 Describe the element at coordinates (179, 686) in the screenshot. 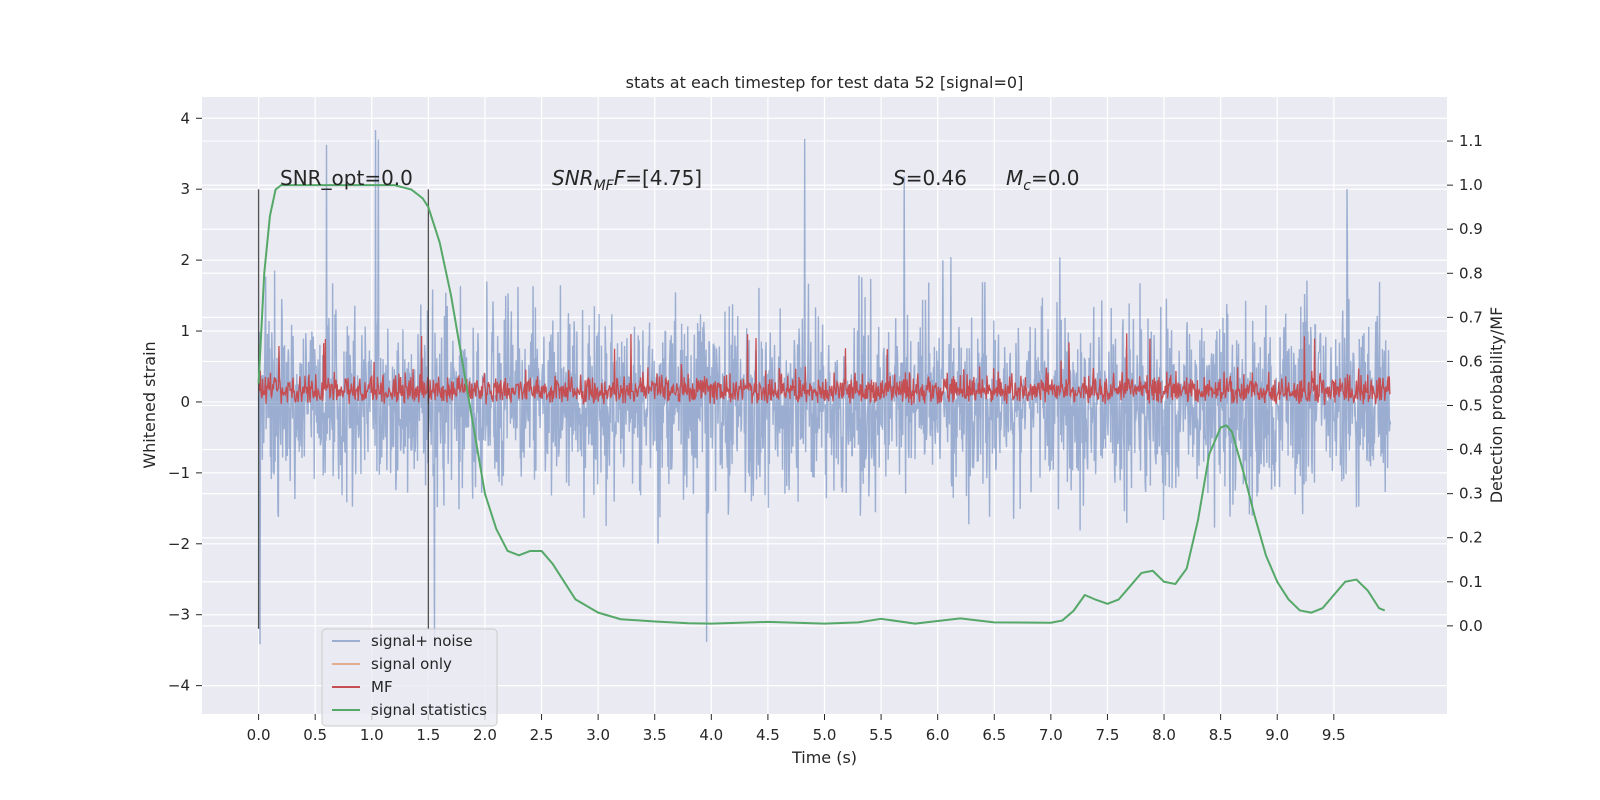

I see `y-tick-label: −4` at that location.